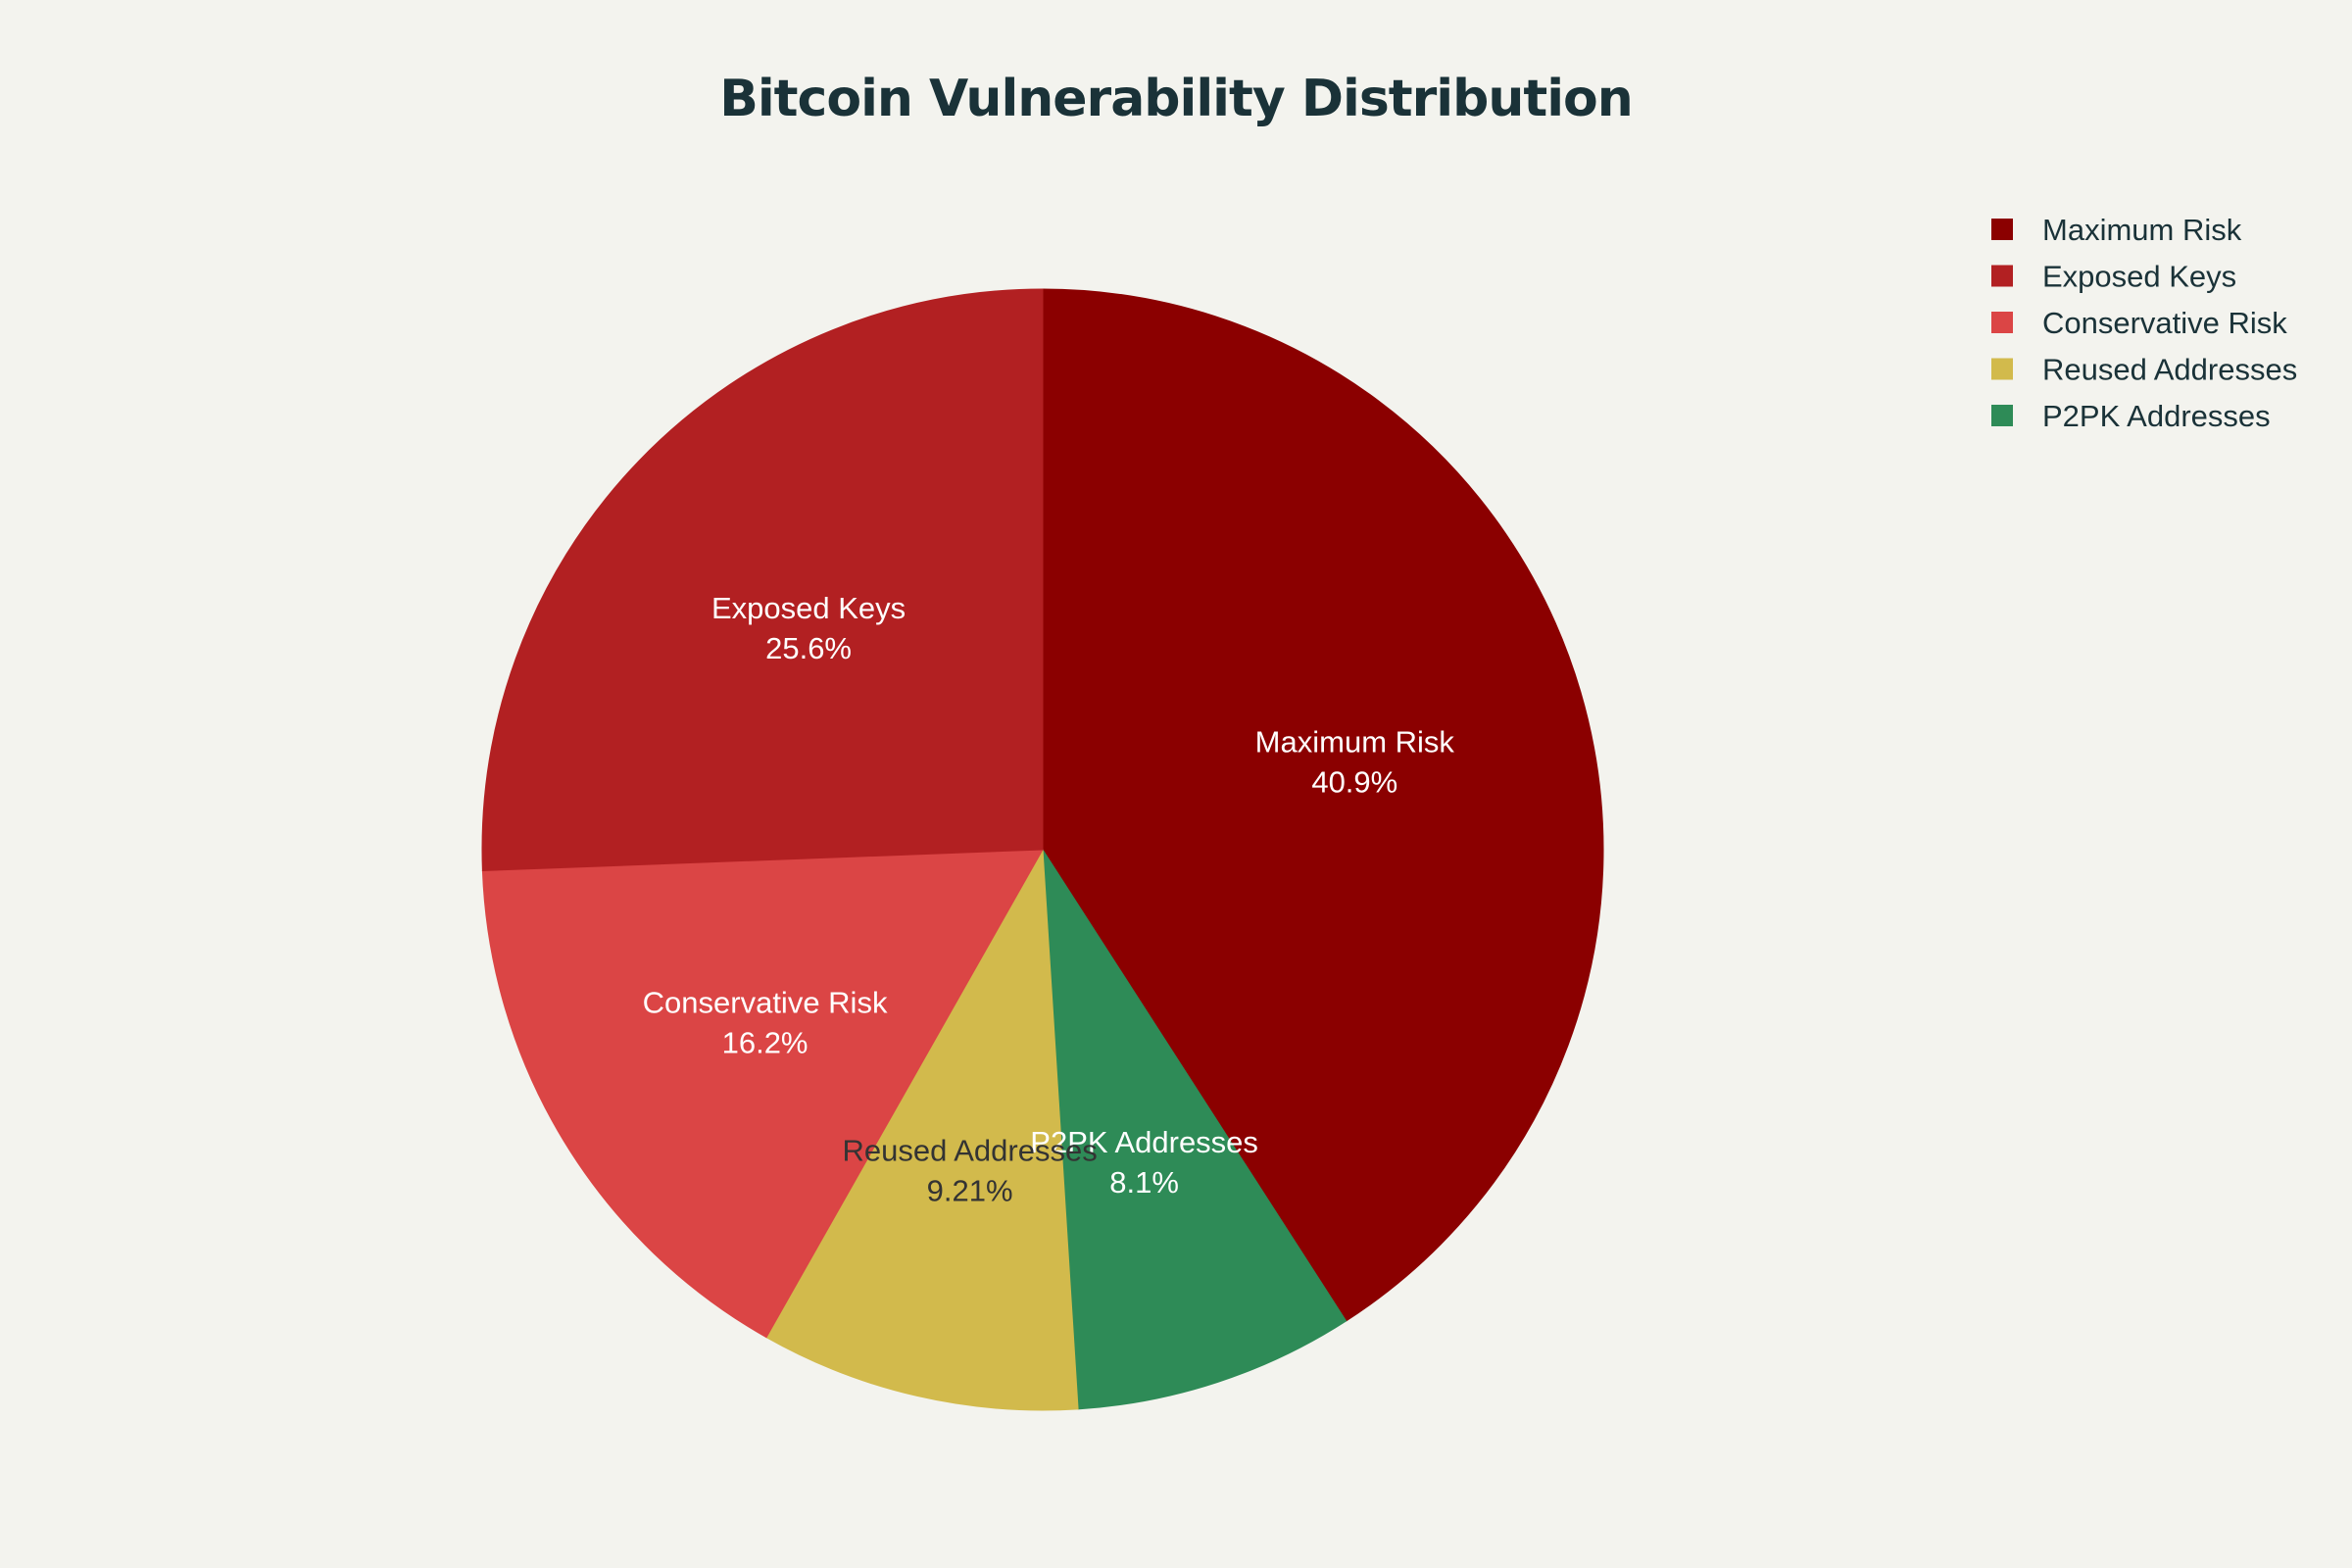  I want to click on slice-label-percent: 8.1%, so click(1144, 1182).